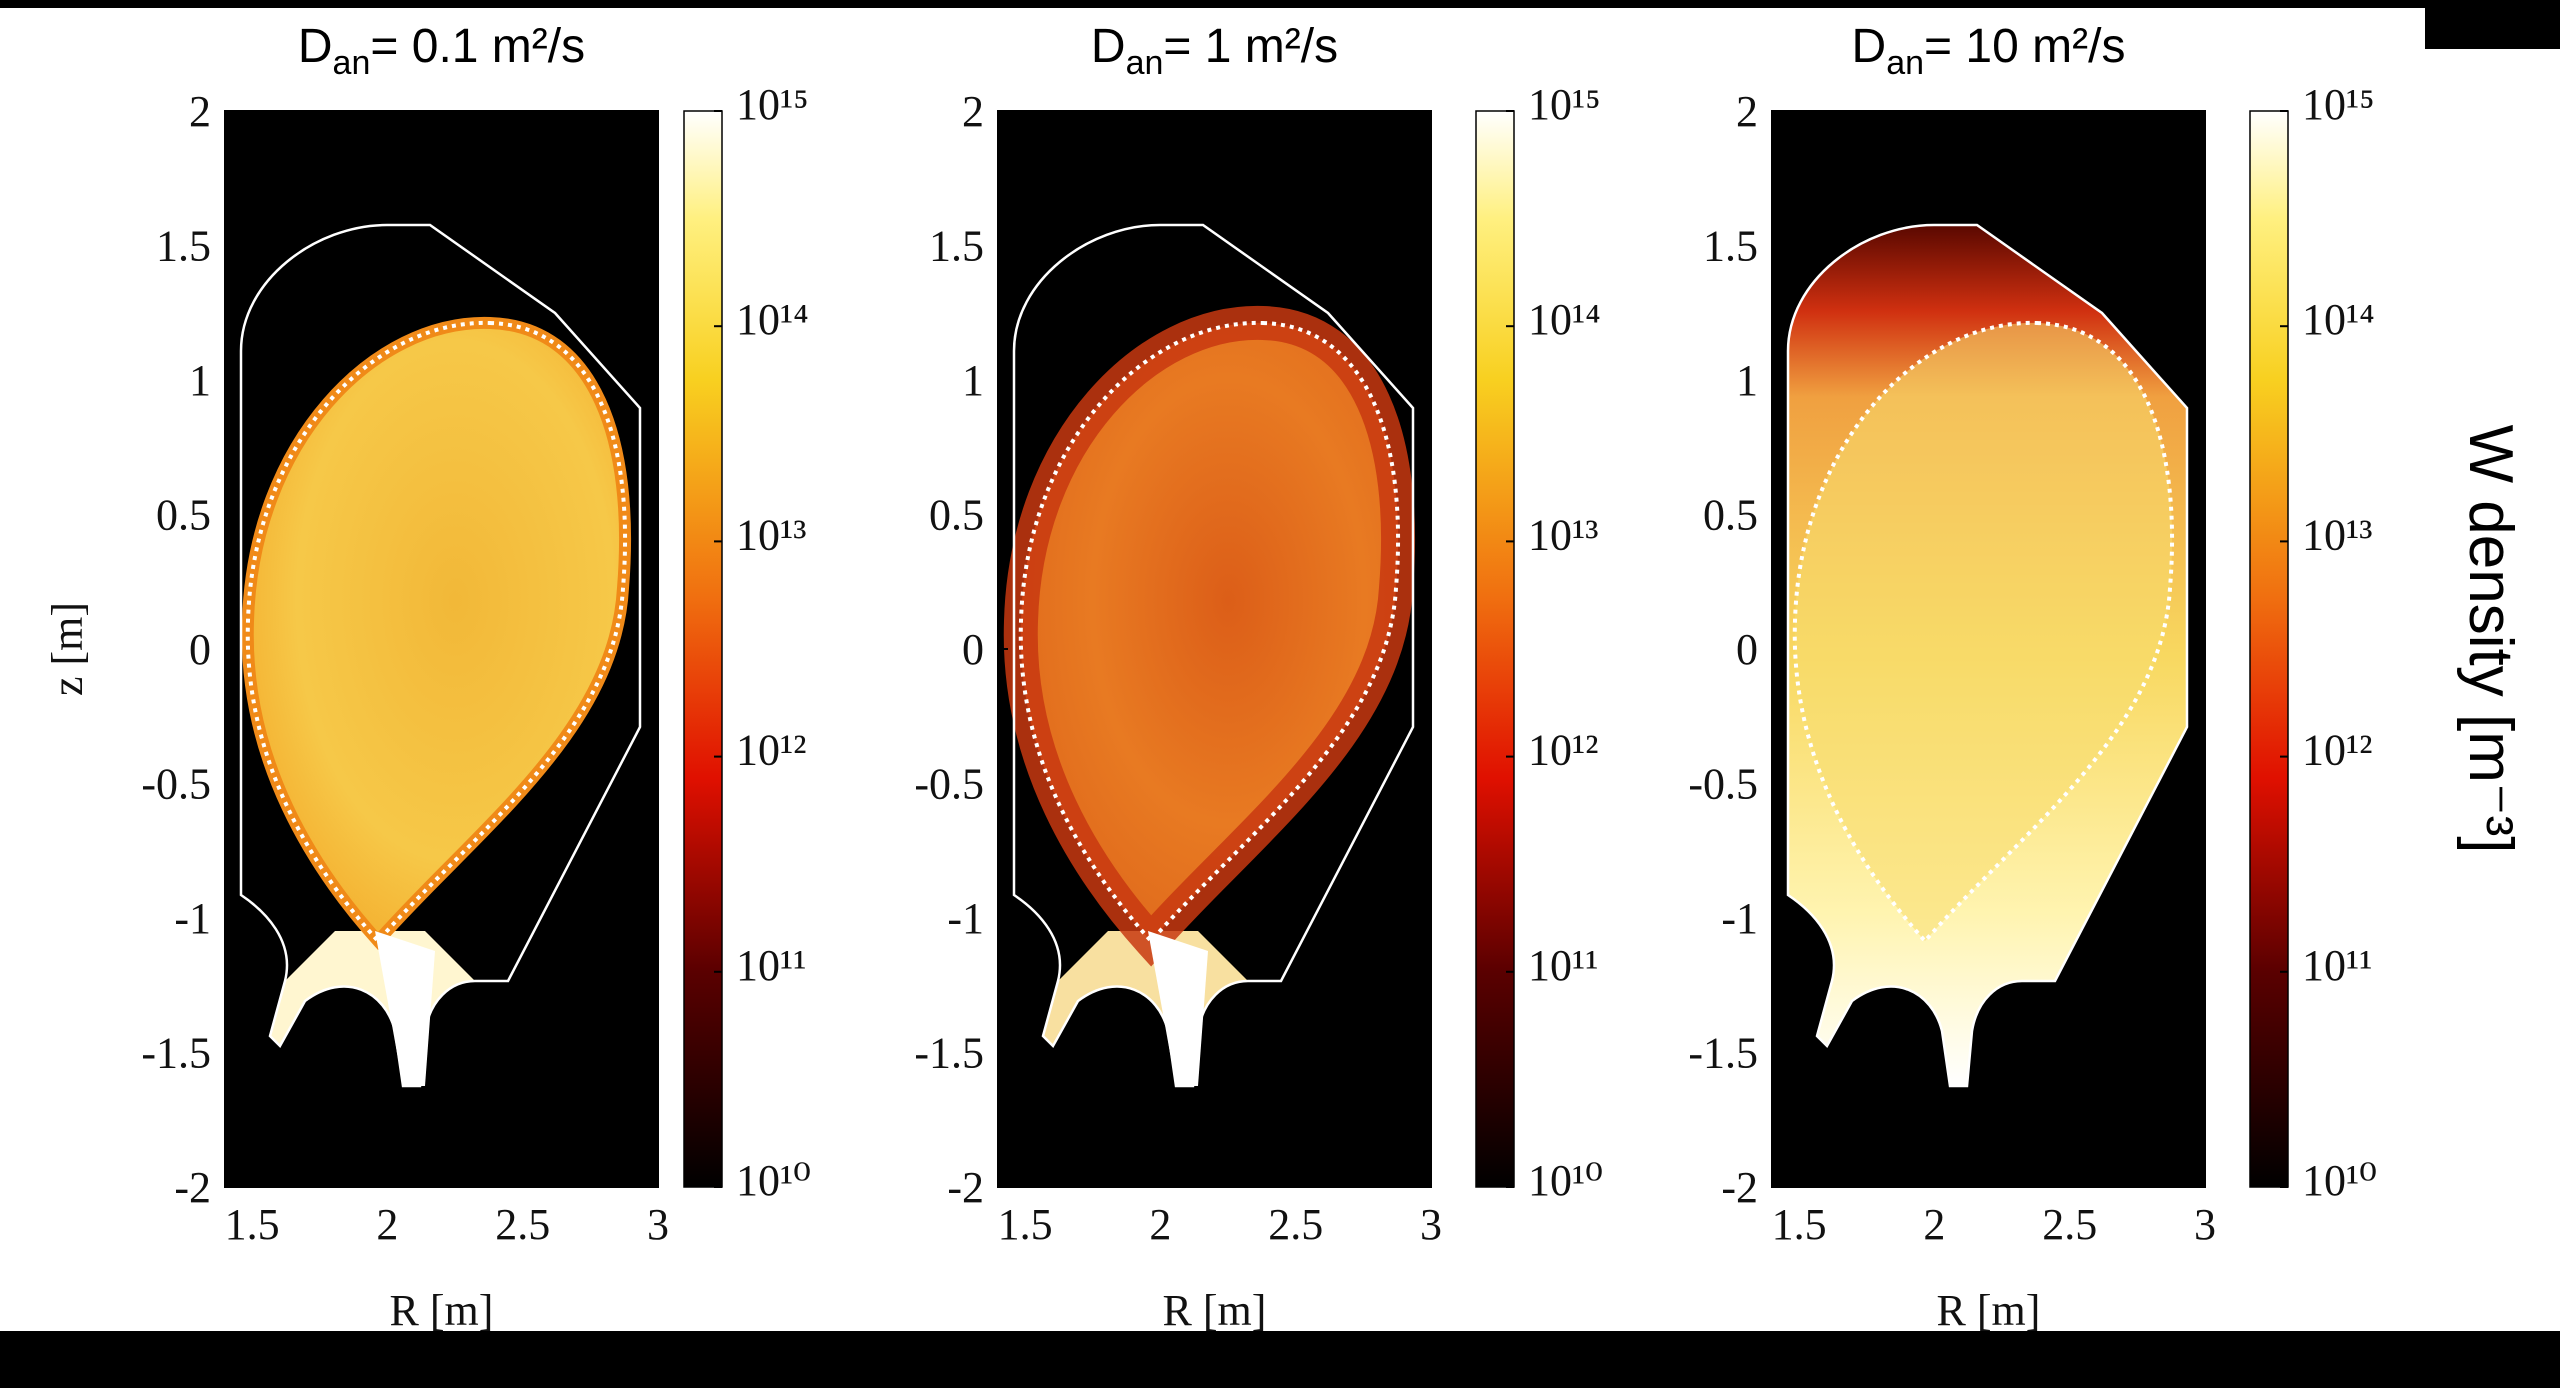 The height and width of the screenshot is (1388, 2560). Describe the element at coordinates (1250, 46) in the screenshot. I see `title-text: = 1 m²/s` at that location.